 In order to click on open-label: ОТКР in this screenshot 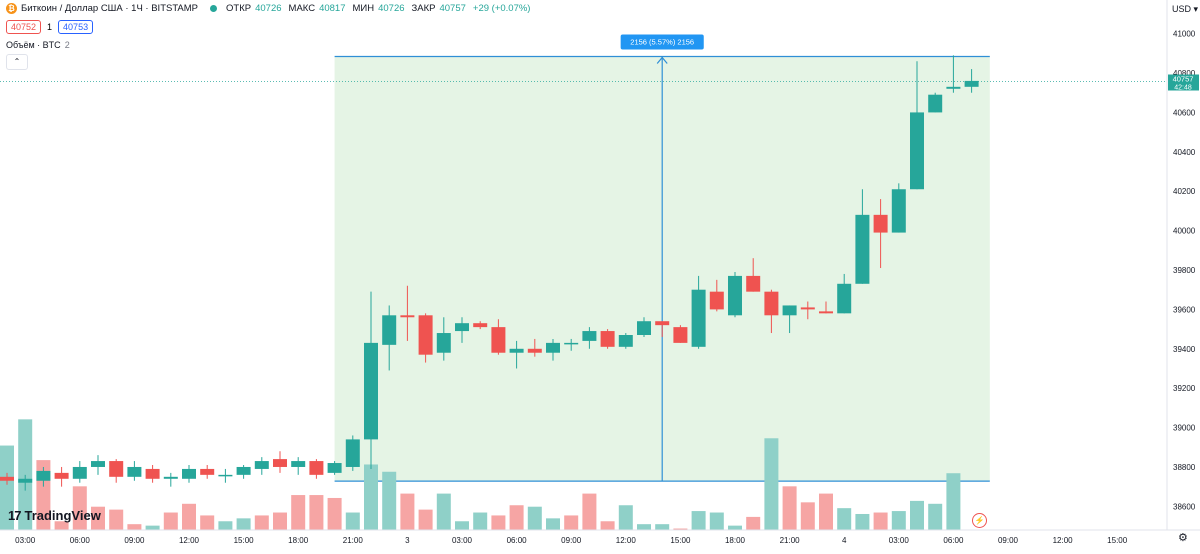, I will do `click(239, 8)`.